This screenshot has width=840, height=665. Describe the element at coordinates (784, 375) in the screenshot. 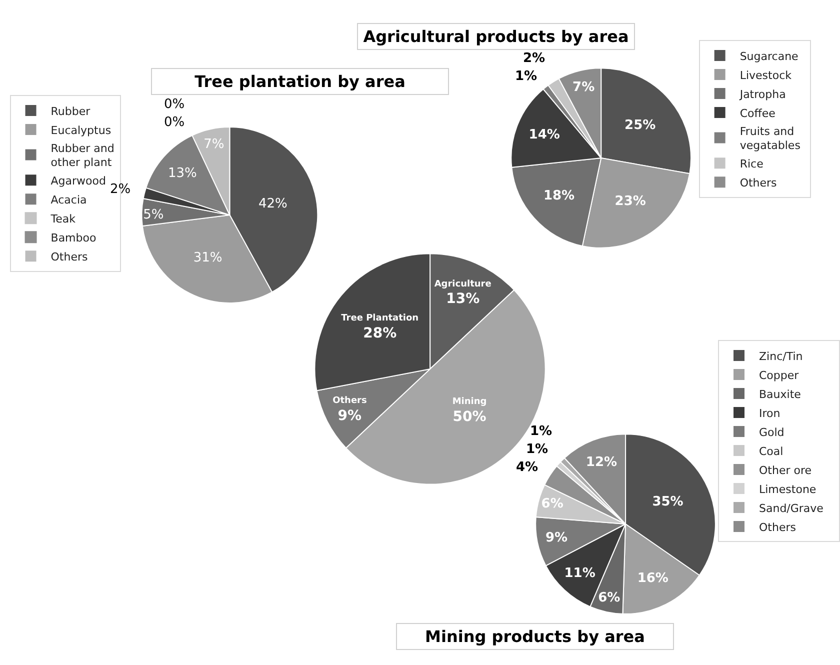

I see `legend-label: Copper` at that location.